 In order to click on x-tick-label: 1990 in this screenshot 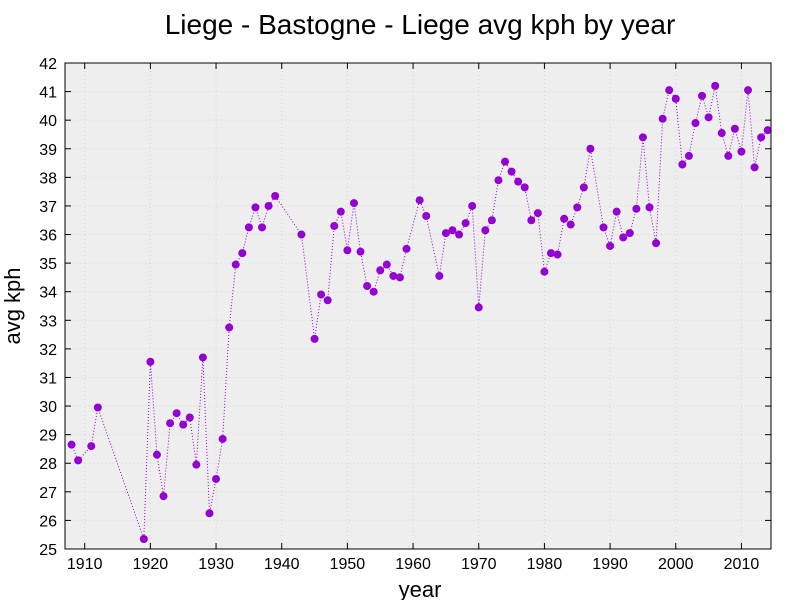, I will do `click(610, 564)`.